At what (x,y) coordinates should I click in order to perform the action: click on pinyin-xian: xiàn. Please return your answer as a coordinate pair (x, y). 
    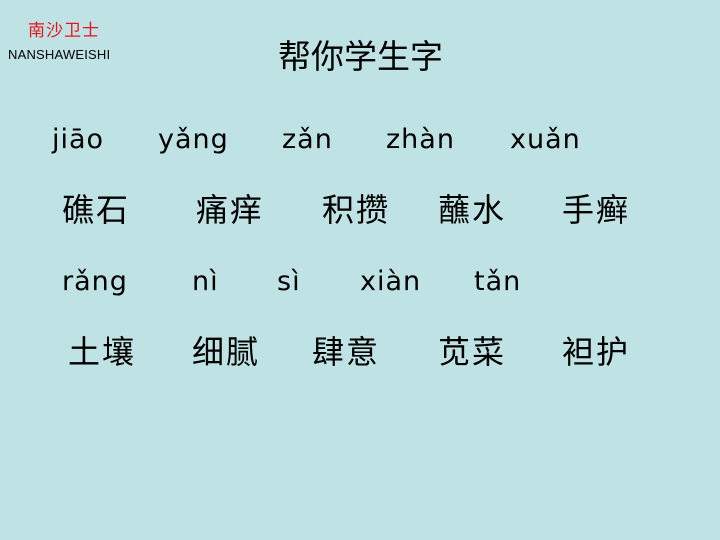
    Looking at the image, I should click on (391, 281).